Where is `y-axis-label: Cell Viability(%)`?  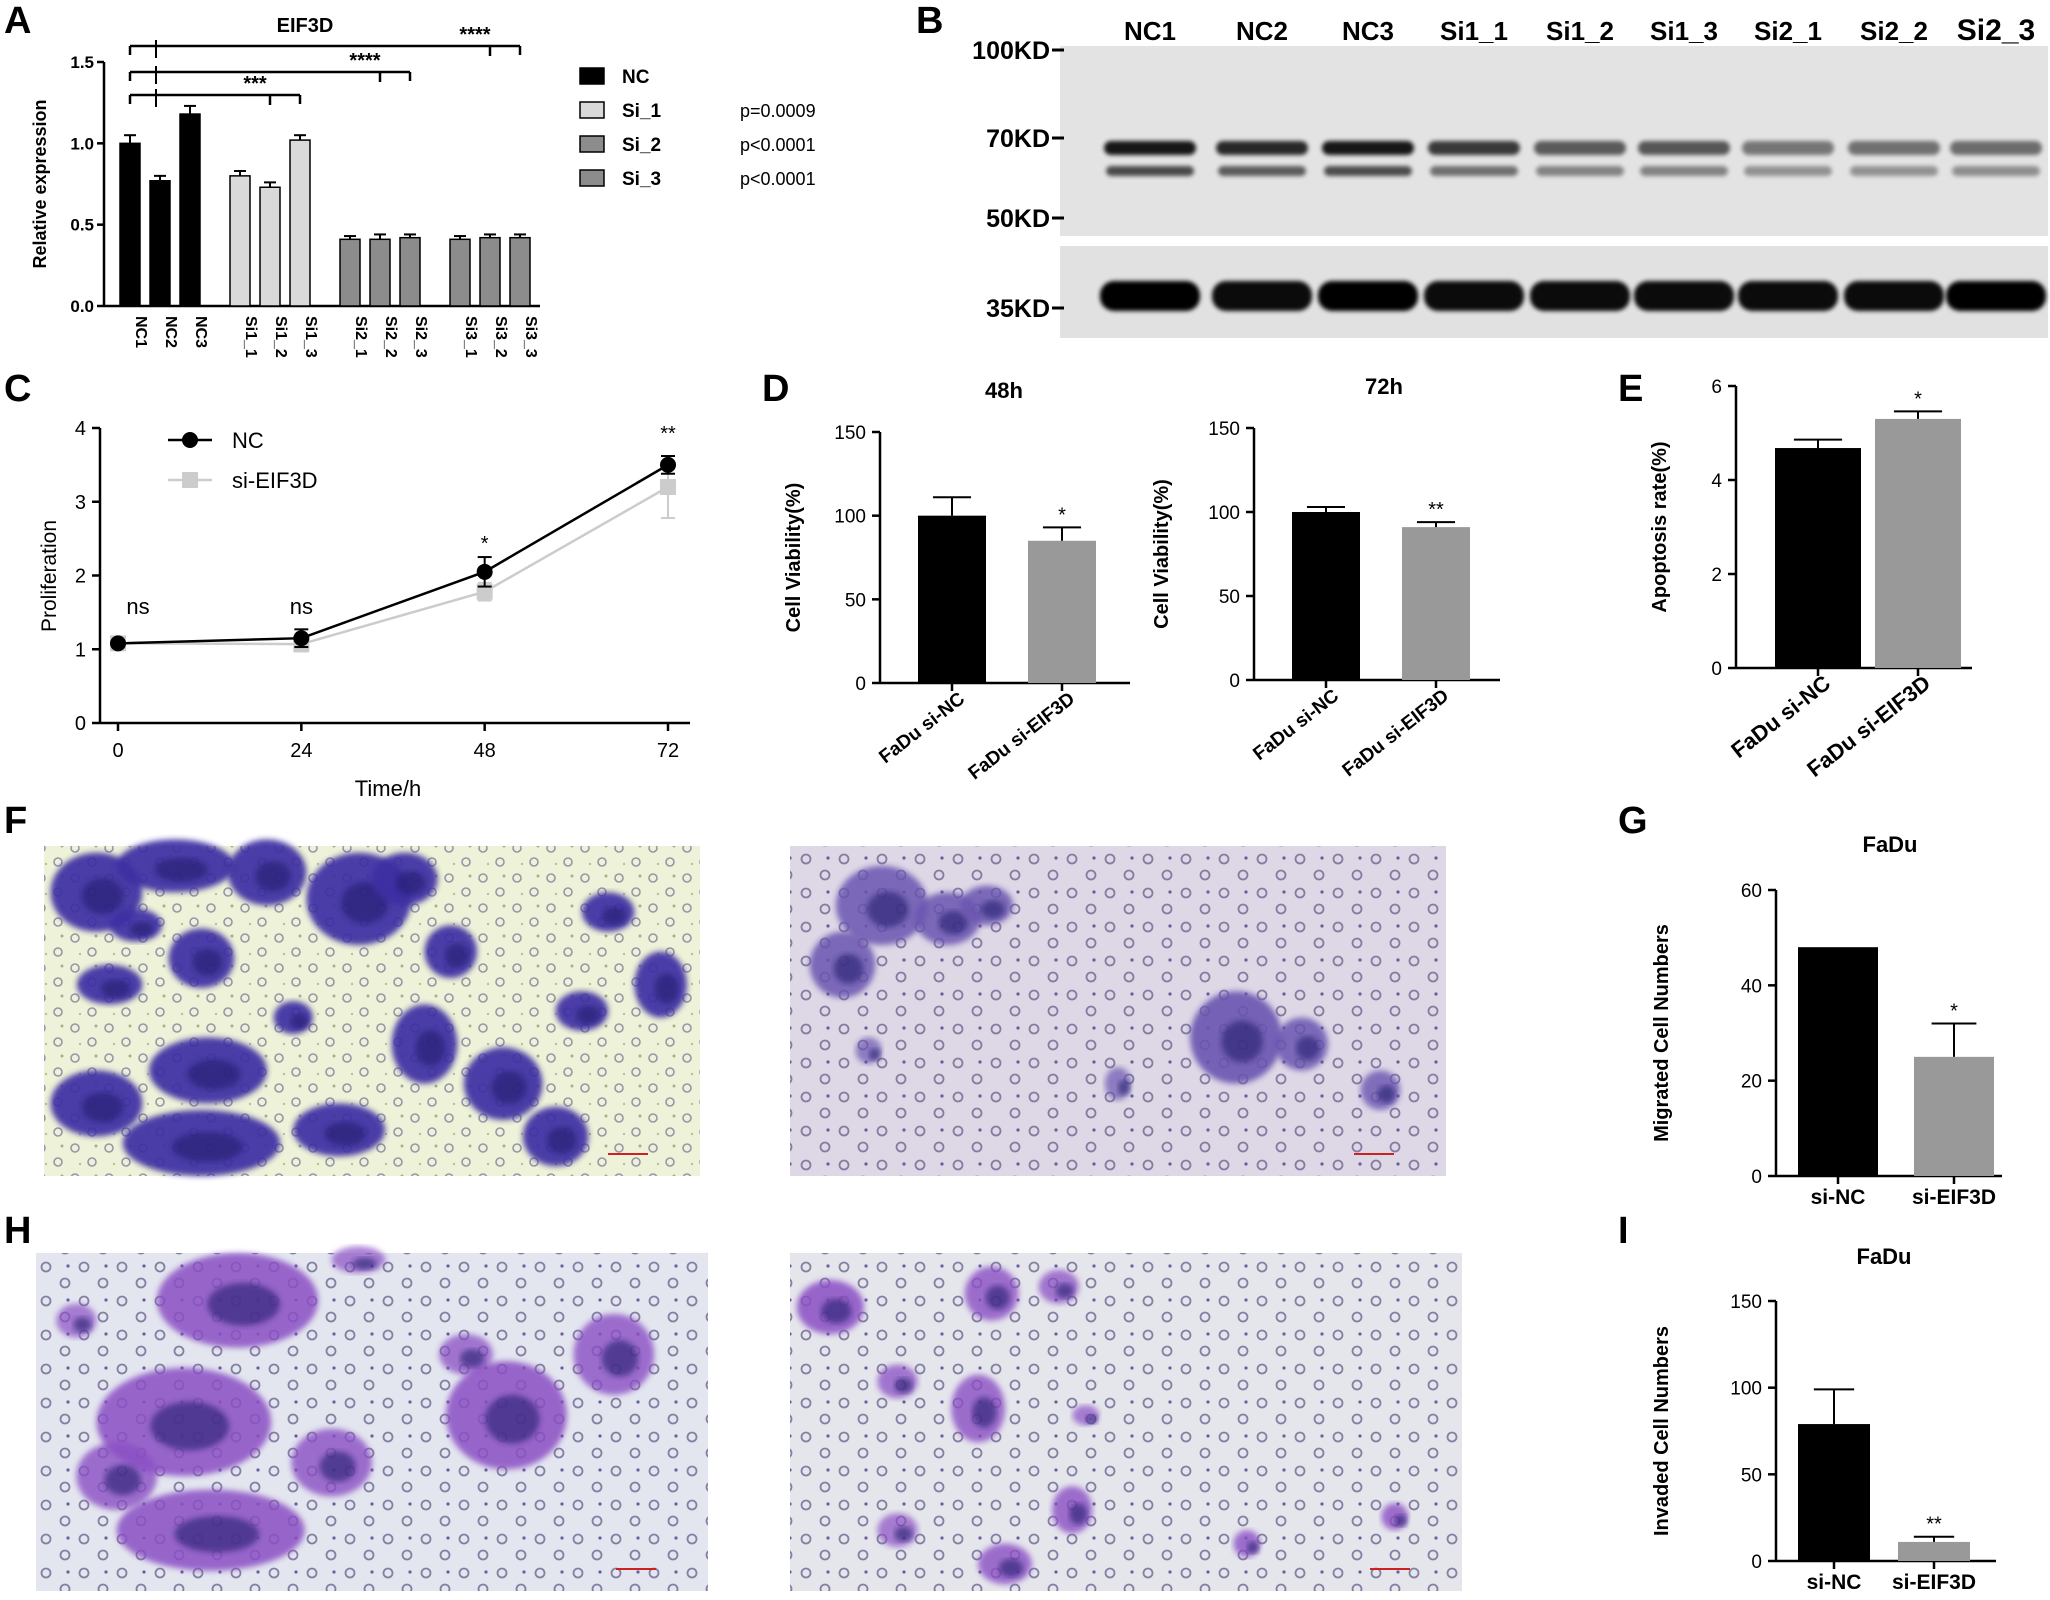 y-axis-label: Cell Viability(%) is located at coordinates (794, 558).